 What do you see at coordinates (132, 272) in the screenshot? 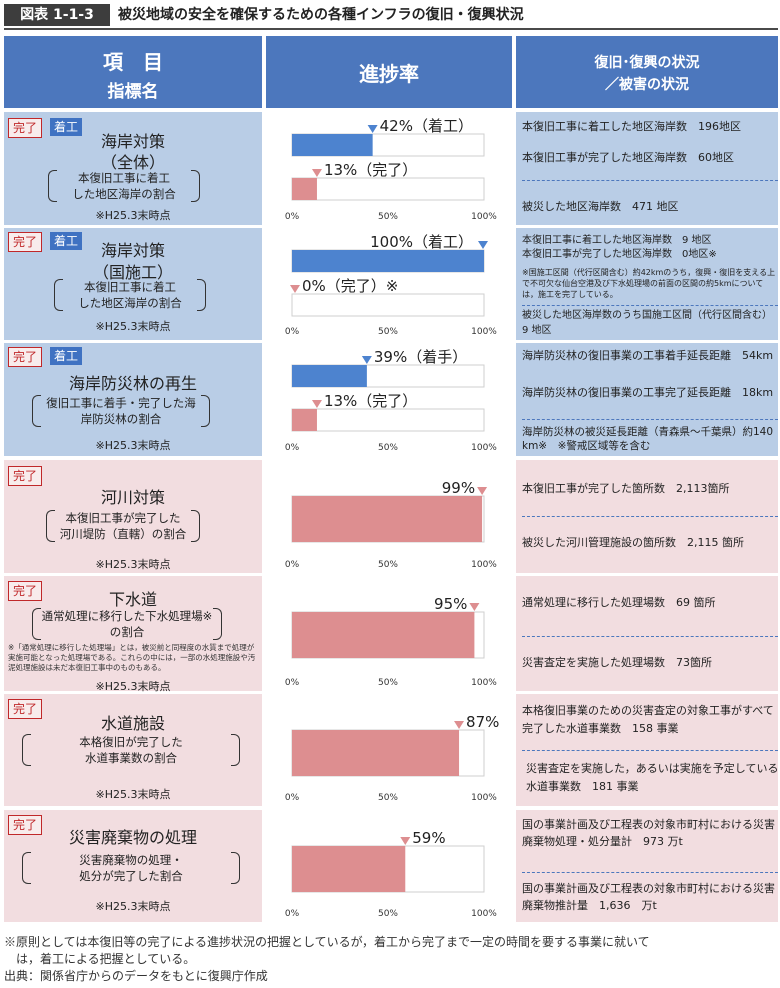
I see `item-name-sub: （国施工）` at bounding box center [132, 272].